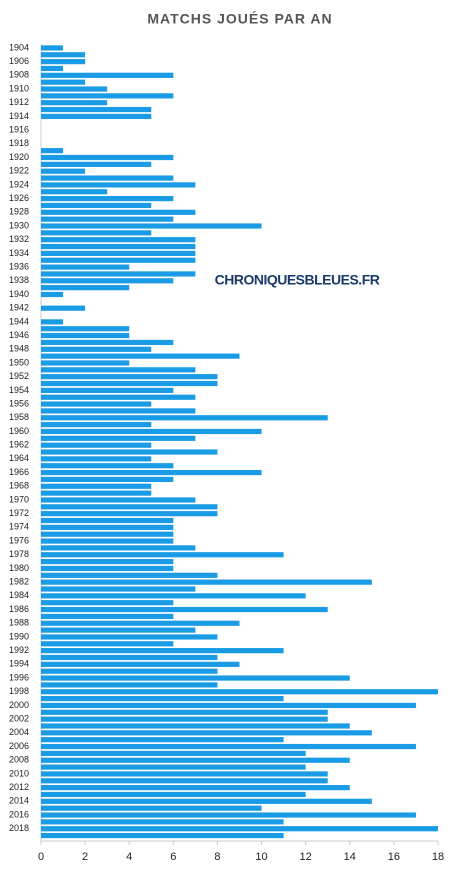  Describe the element at coordinates (19, 376) in the screenshot. I see `y-tick-label: 1952` at that location.